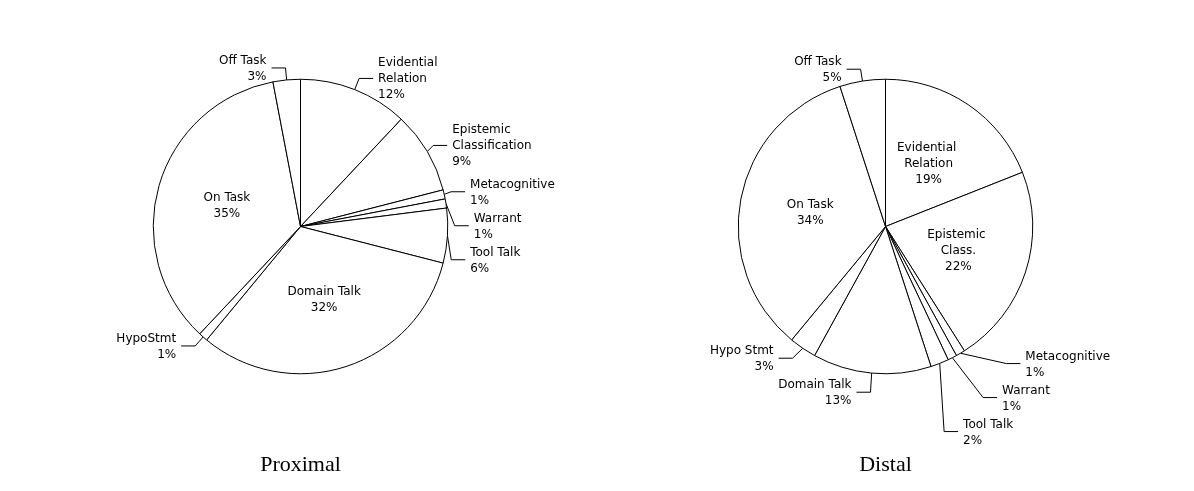 Image resolution: width=1194 pixels, height=491 pixels. I want to click on data-label: 5%, so click(832, 77).